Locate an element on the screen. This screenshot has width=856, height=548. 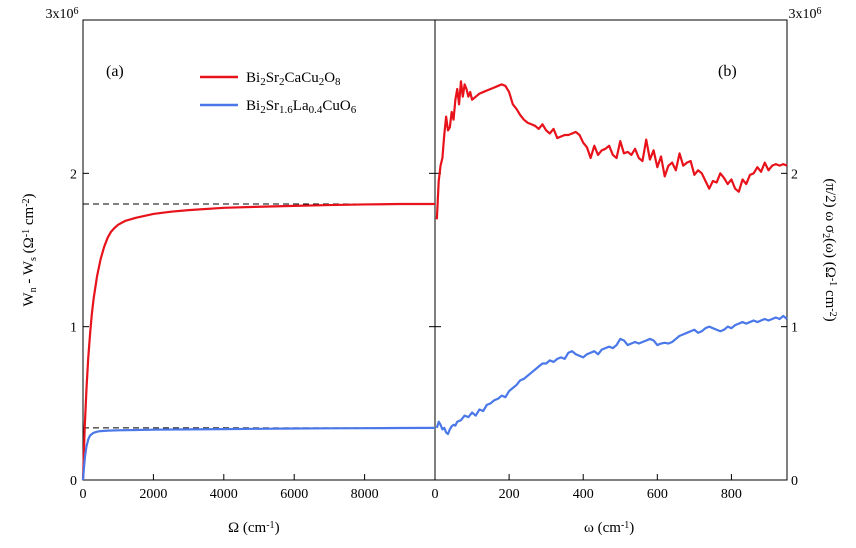
y-tick-label-right-3: 3x106​ is located at coordinates (805, 14).